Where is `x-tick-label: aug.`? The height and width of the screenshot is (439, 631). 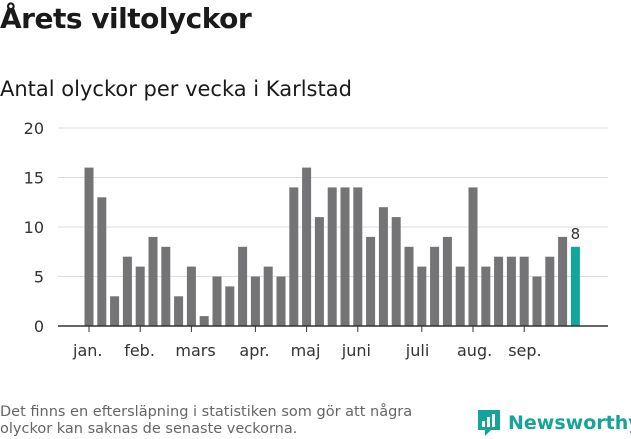
x-tick-label: aug. is located at coordinates (474, 350).